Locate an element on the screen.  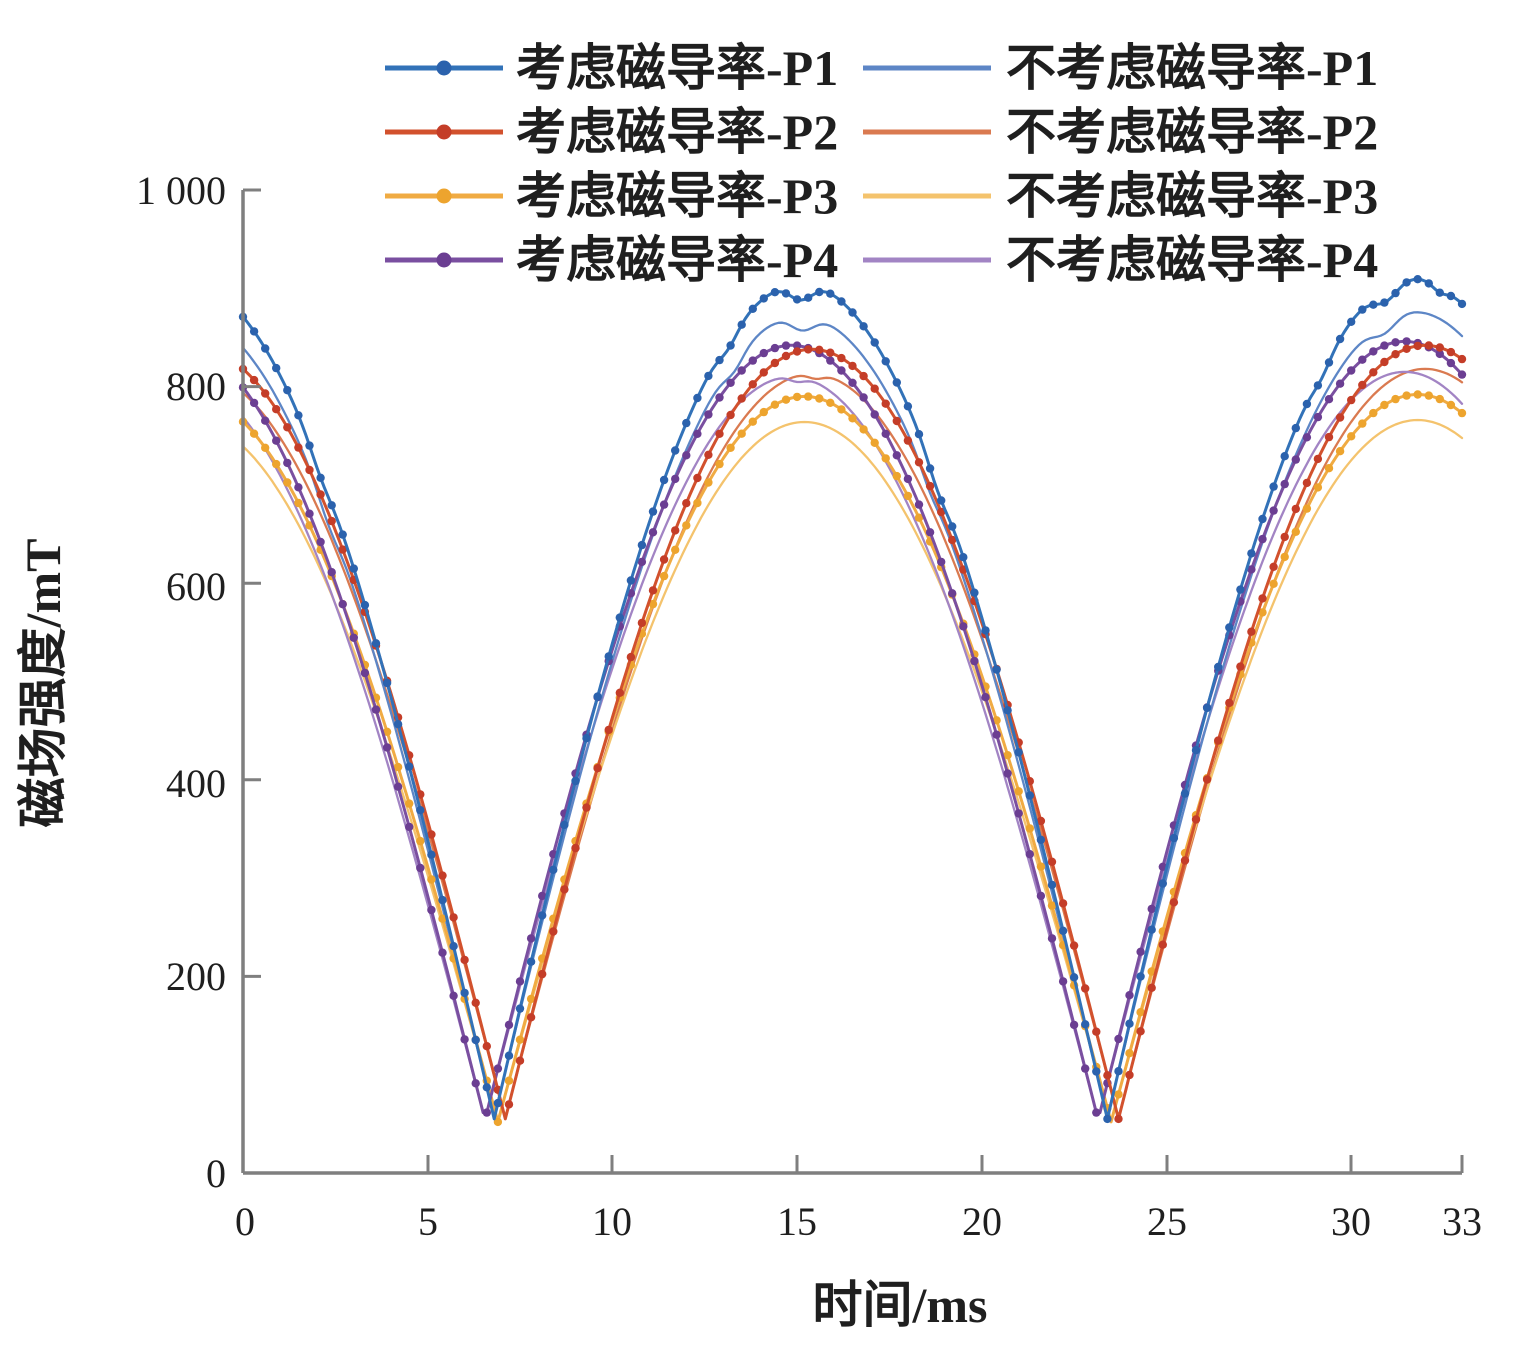
y-tick-label: 200 is located at coordinates (196, 976).